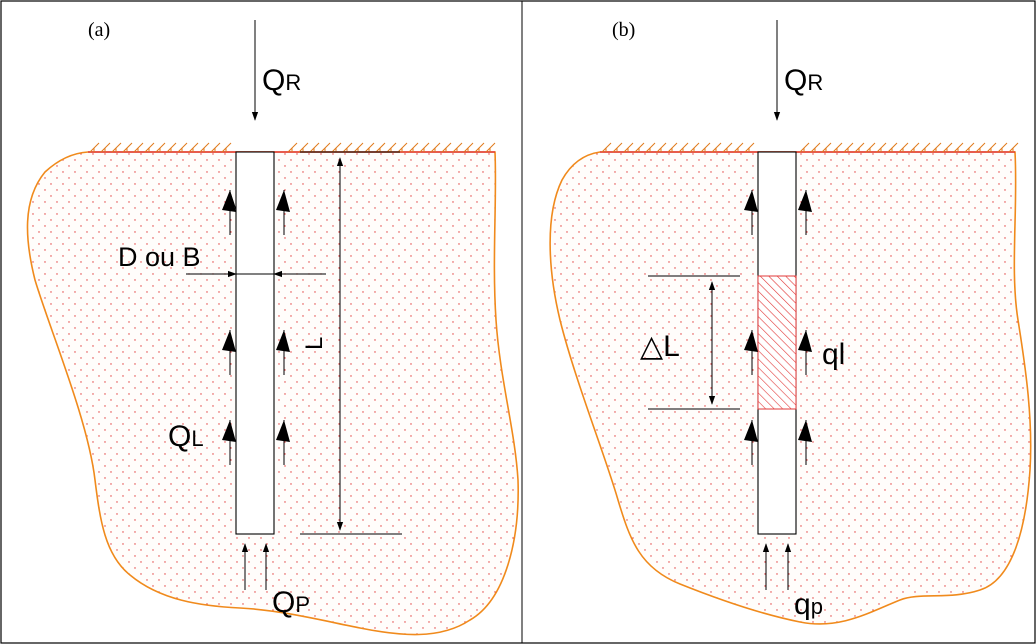 This screenshot has height=644, width=1036. What do you see at coordinates (808, 604) in the screenshot?
I see `tip-label-b: qp` at bounding box center [808, 604].